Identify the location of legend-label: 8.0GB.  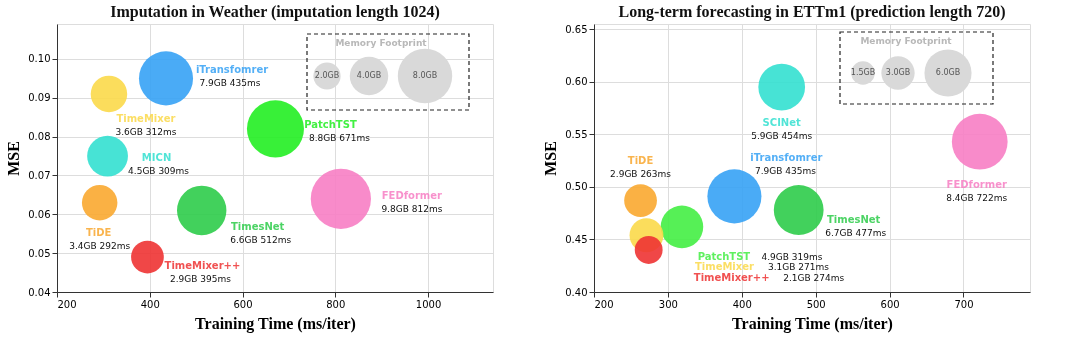
(425, 75).